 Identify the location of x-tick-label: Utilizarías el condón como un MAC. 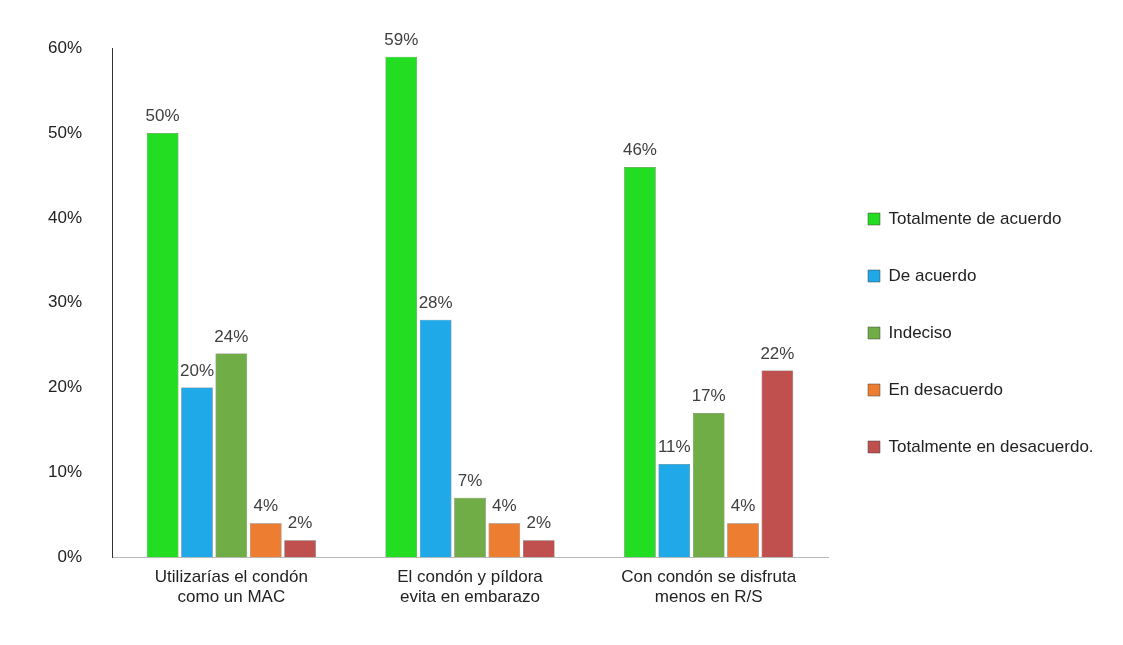
(231, 587).